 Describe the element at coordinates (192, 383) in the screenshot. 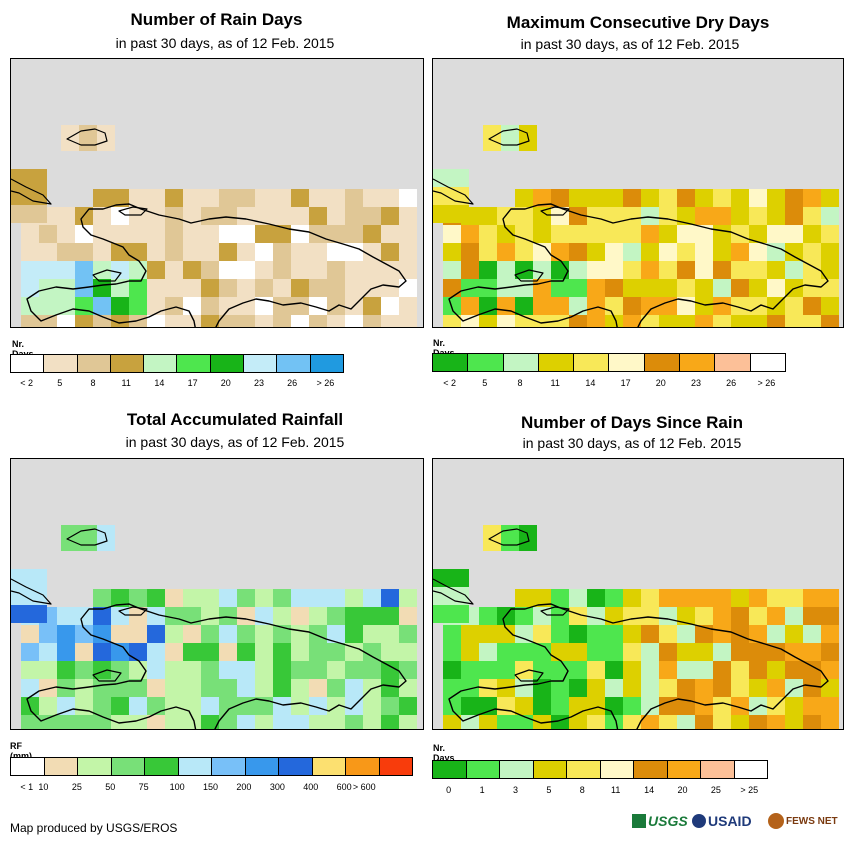

I see `legend-label: 17` at that location.